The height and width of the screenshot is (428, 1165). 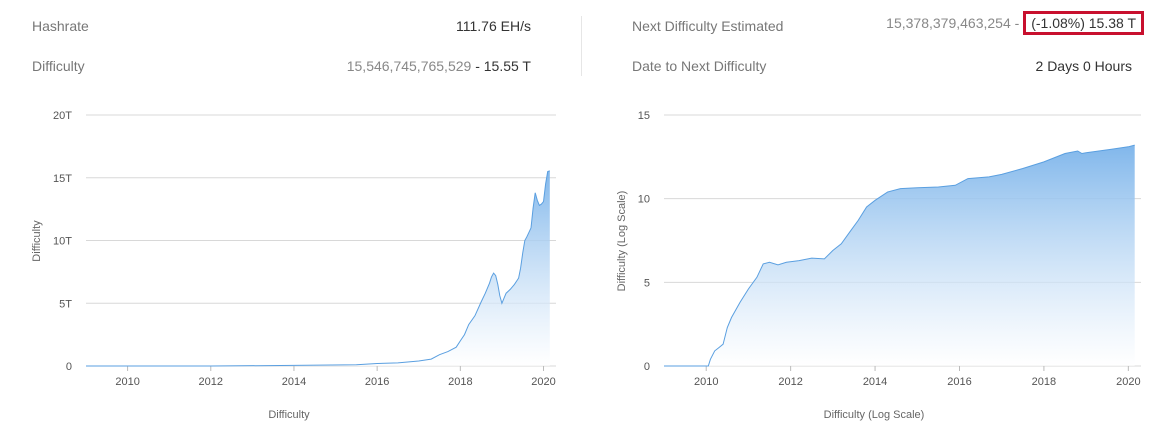 I want to click on chart2-x-tick-label: 2010, so click(x=706, y=382).